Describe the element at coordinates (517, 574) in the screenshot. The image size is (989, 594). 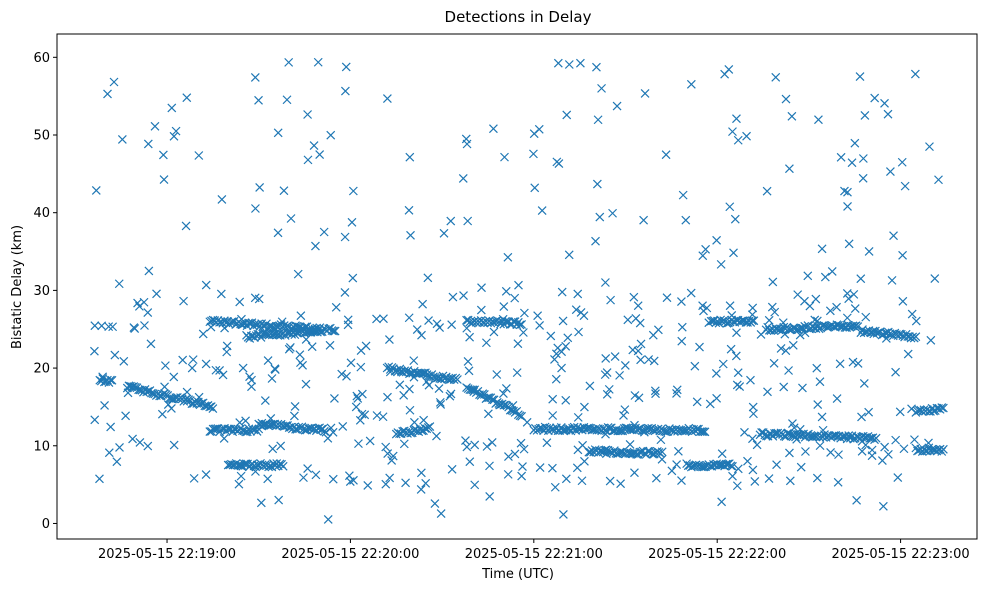
I see `x-axis-label: Time (UTC)` at that location.